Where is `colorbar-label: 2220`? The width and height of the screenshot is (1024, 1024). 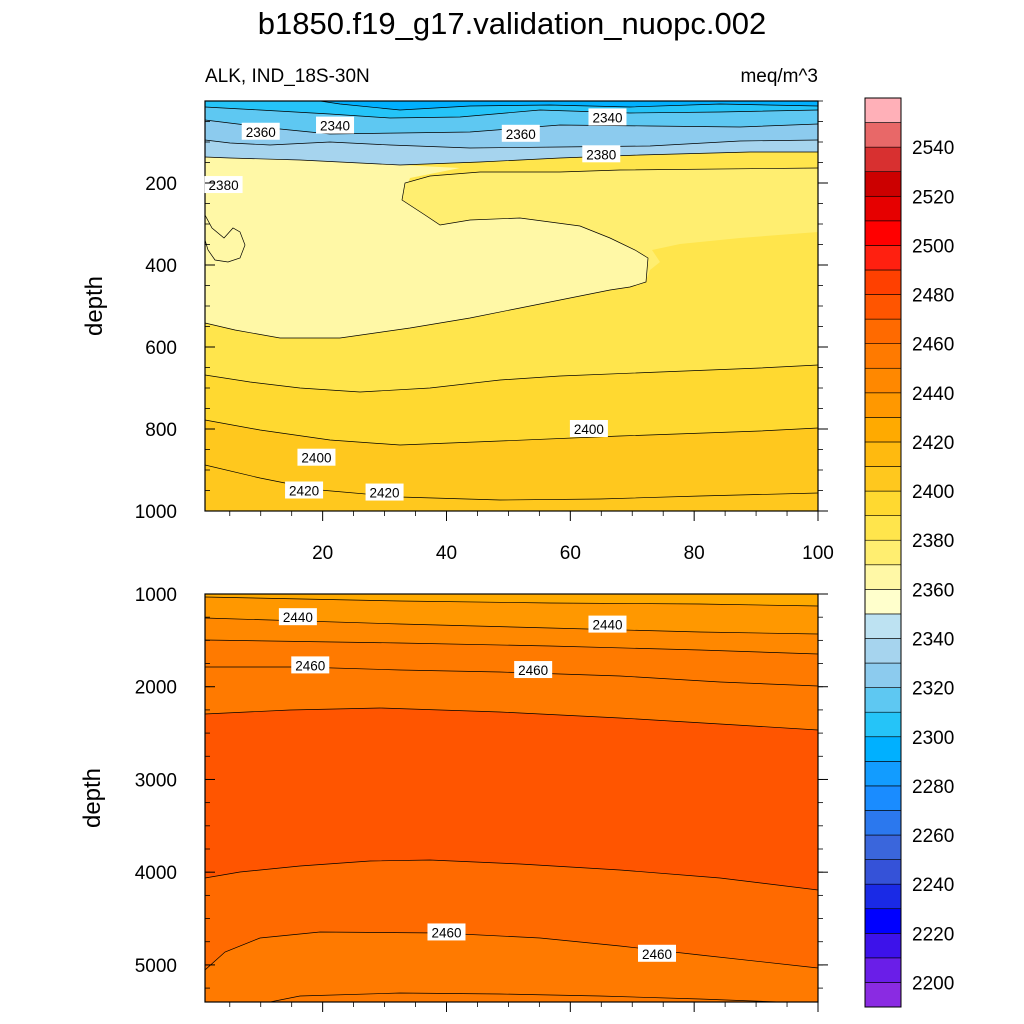
colorbar-label: 2220 is located at coordinates (933, 934).